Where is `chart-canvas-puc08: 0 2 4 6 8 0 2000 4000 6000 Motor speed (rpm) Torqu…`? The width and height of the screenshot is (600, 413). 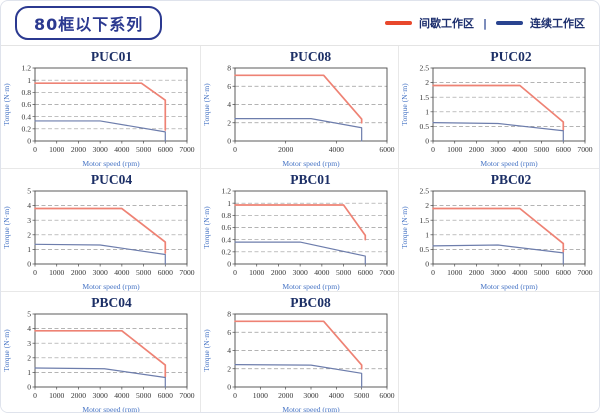 chart-canvas-puc08: 0 2 4 6 8 0 2000 4000 6000 Motor speed (rpm) Torqu… is located at coordinates (298, 116).